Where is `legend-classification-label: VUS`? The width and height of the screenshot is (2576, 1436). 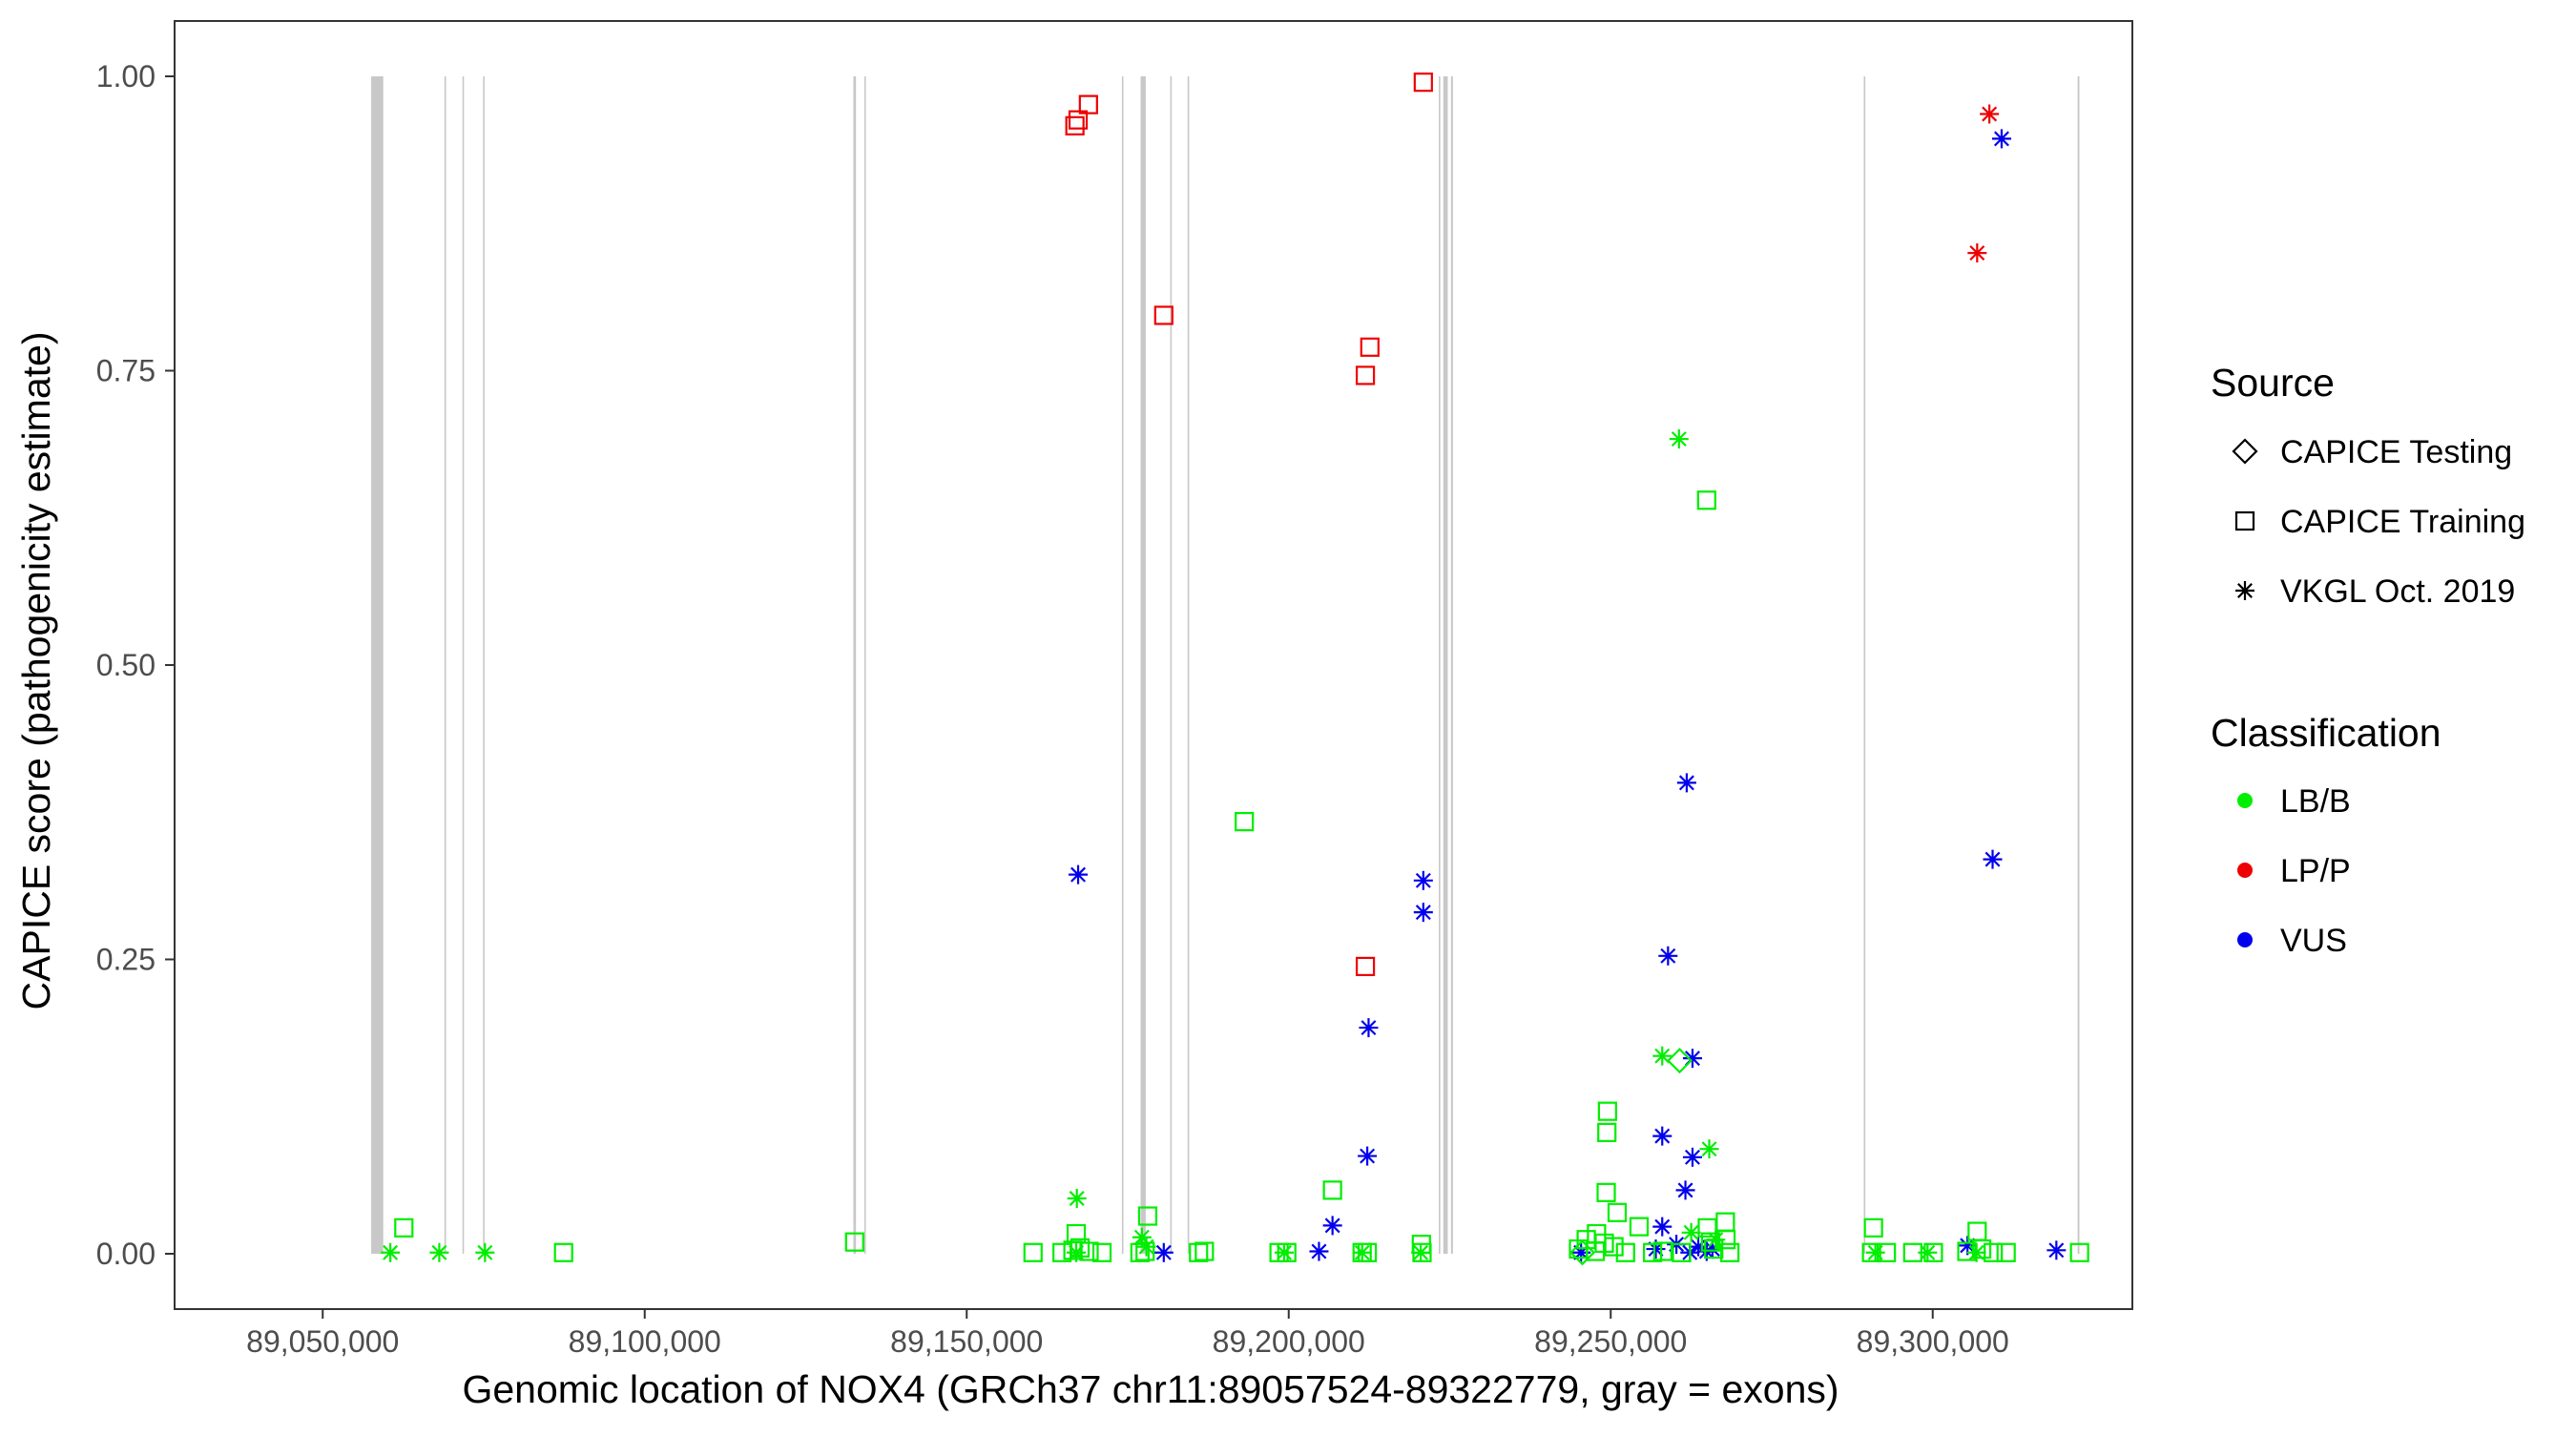 legend-classification-label: VUS is located at coordinates (2313, 941).